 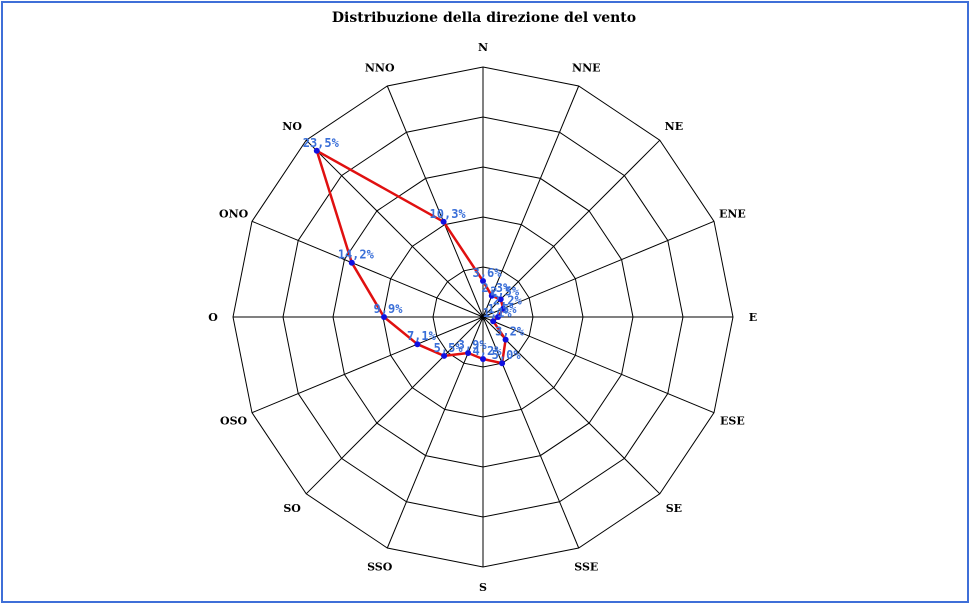 What do you see at coordinates (443, 221) in the screenshot?
I see `data-point-nno` at bounding box center [443, 221].